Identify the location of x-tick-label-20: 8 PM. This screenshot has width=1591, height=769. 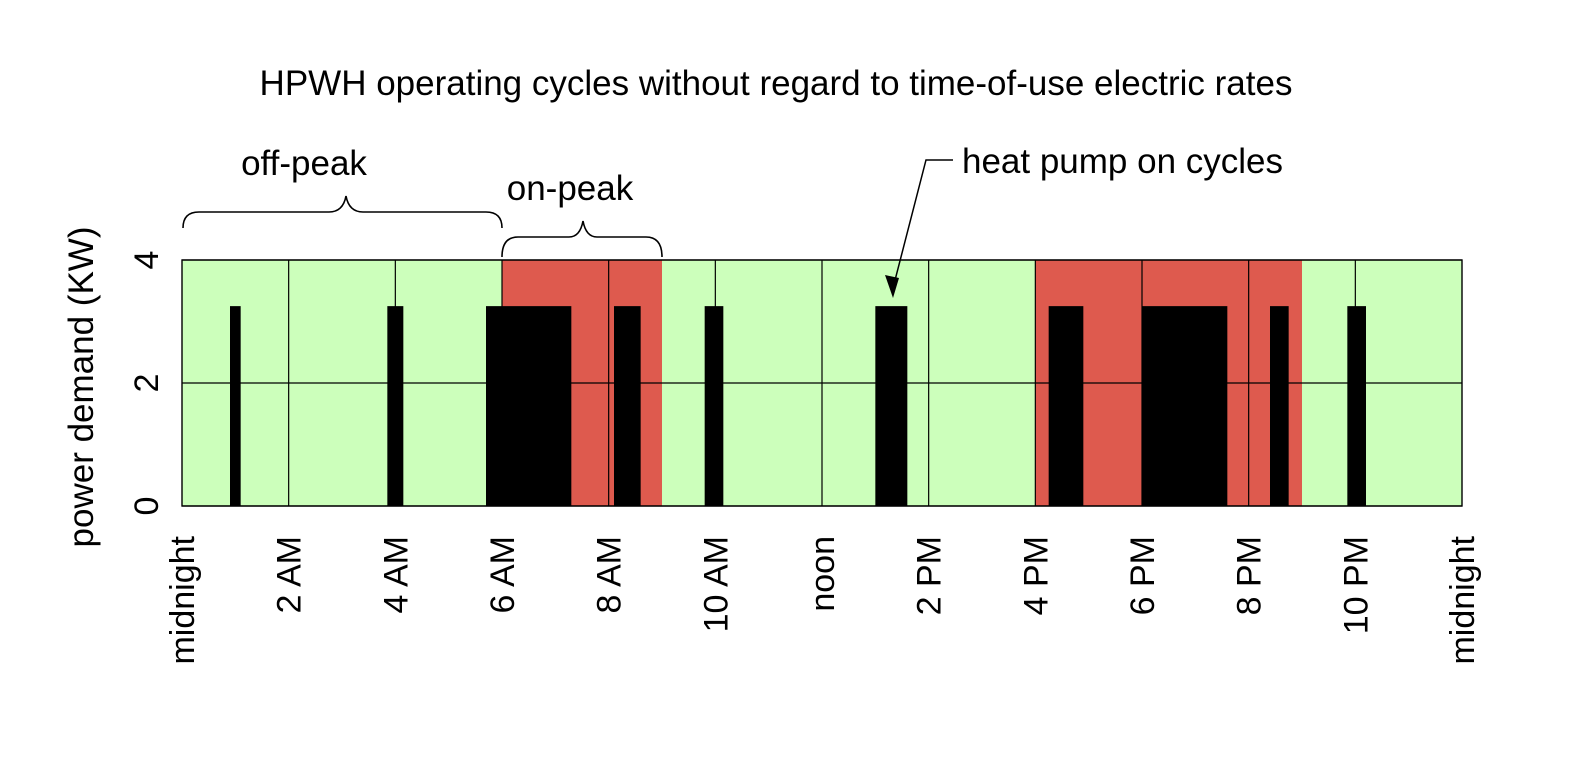
(1250, 575).